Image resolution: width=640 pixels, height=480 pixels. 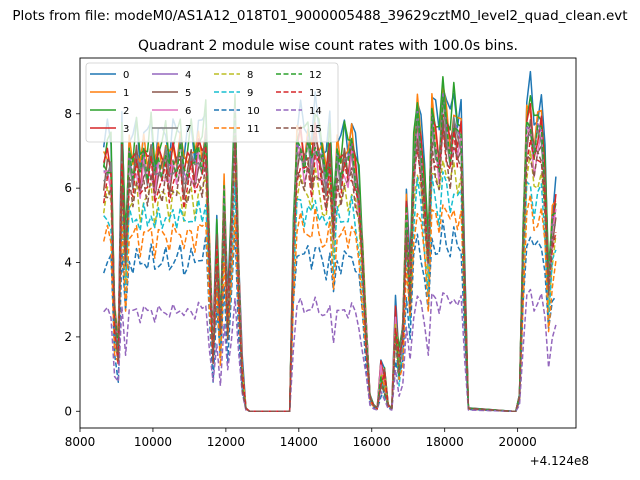 What do you see at coordinates (188, 129) in the screenshot?
I see `legend-label-7: 7` at bounding box center [188, 129].